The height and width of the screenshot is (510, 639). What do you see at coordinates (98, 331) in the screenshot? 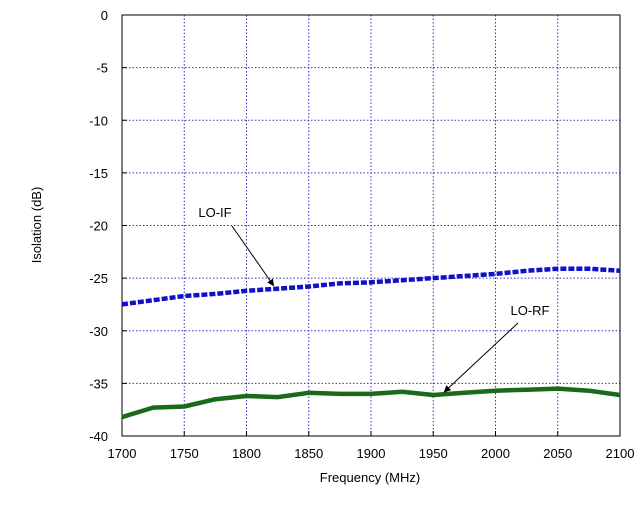
I see `y-tick-label: -30` at bounding box center [98, 331].